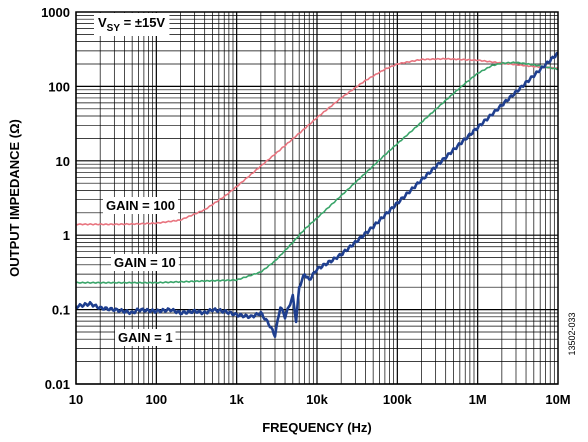 This screenshot has height=442, width=588. I want to click on x-axis-label: FREQUENCY (Hz), so click(317, 427).